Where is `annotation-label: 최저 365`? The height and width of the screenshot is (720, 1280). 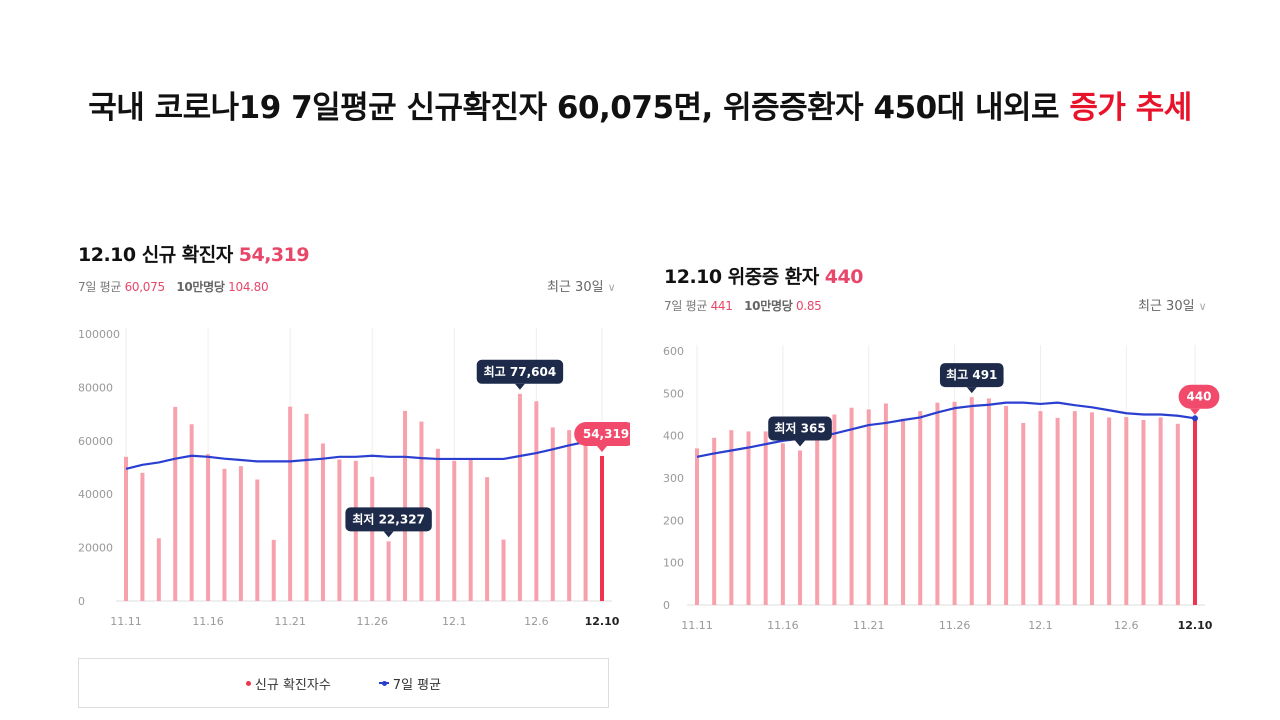 annotation-label: 최저 365 is located at coordinates (799, 427).